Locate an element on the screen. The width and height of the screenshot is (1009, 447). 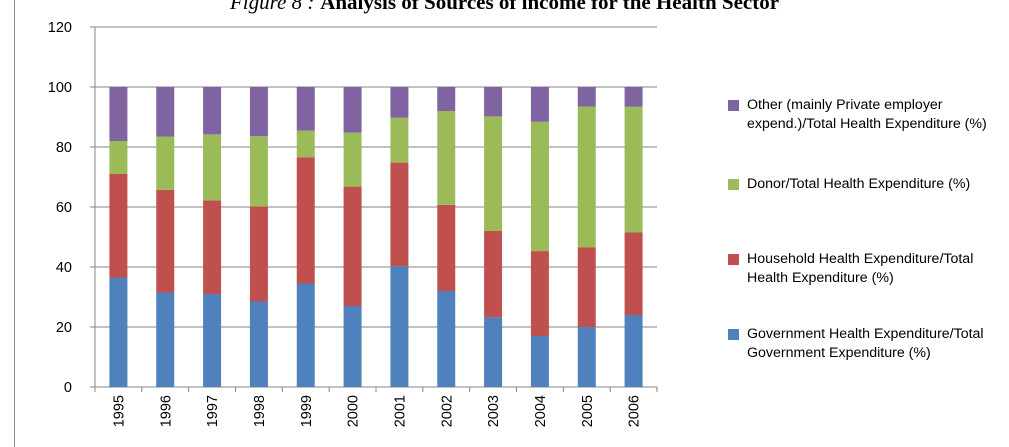
bar-government-2002 is located at coordinates (446, 339).